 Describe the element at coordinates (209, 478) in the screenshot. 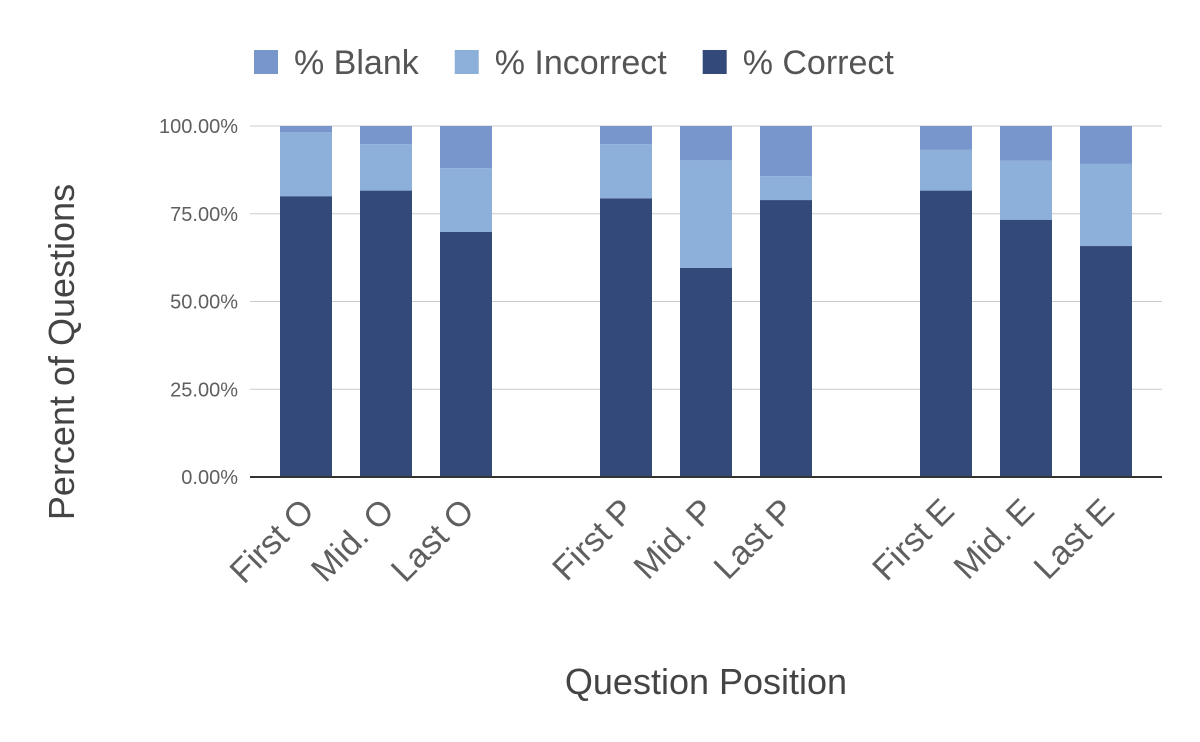

I see `y-tick-label: 0.00%` at that location.